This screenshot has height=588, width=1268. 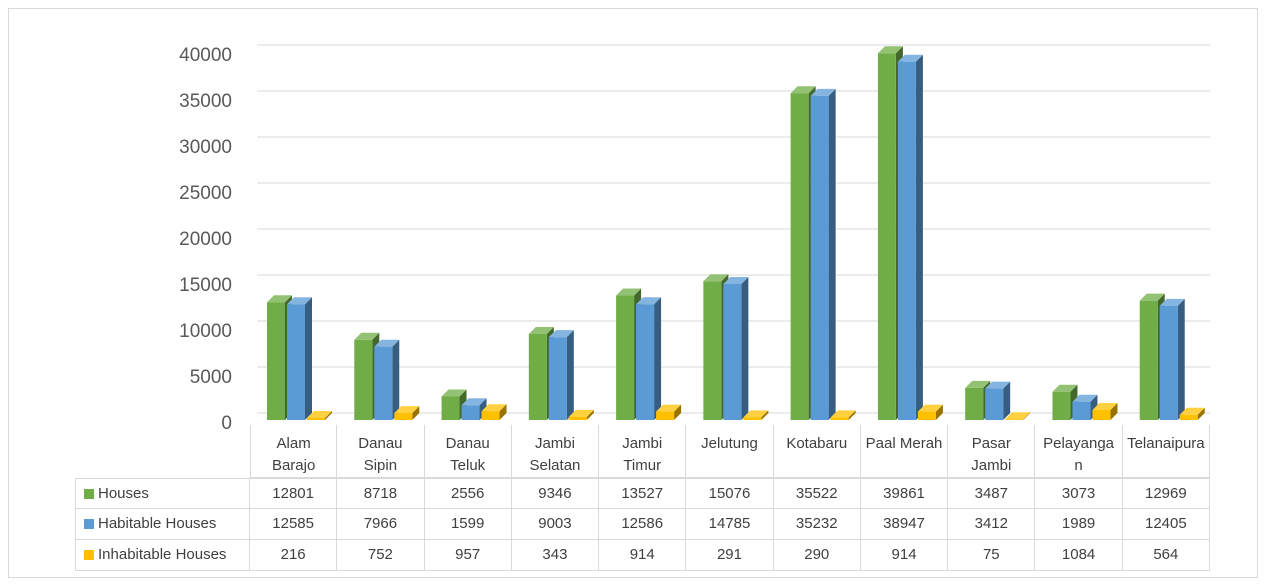 What do you see at coordinates (904, 555) in the screenshot?
I see `table-value: 914` at bounding box center [904, 555].